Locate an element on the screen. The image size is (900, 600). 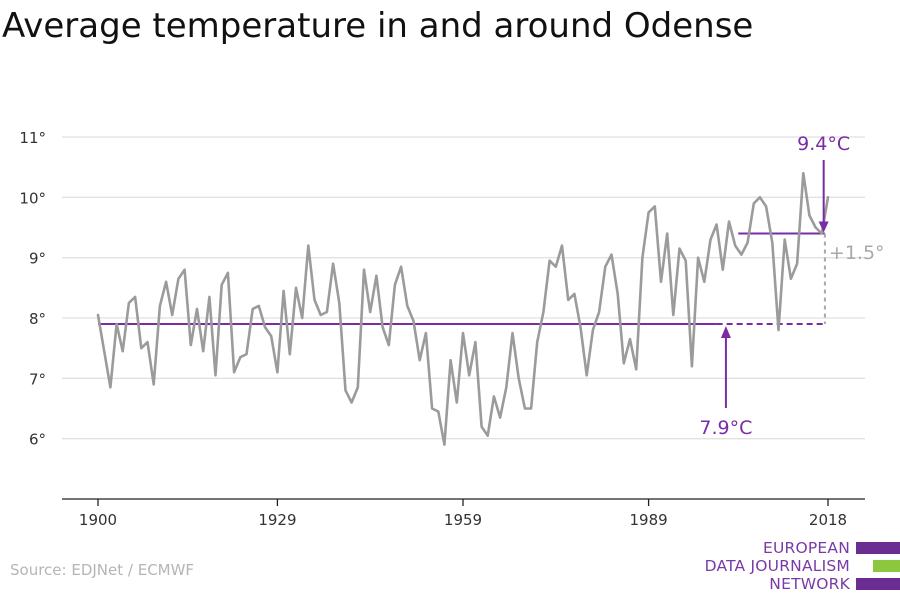
x-tick-label: 1900 is located at coordinates (98, 520).